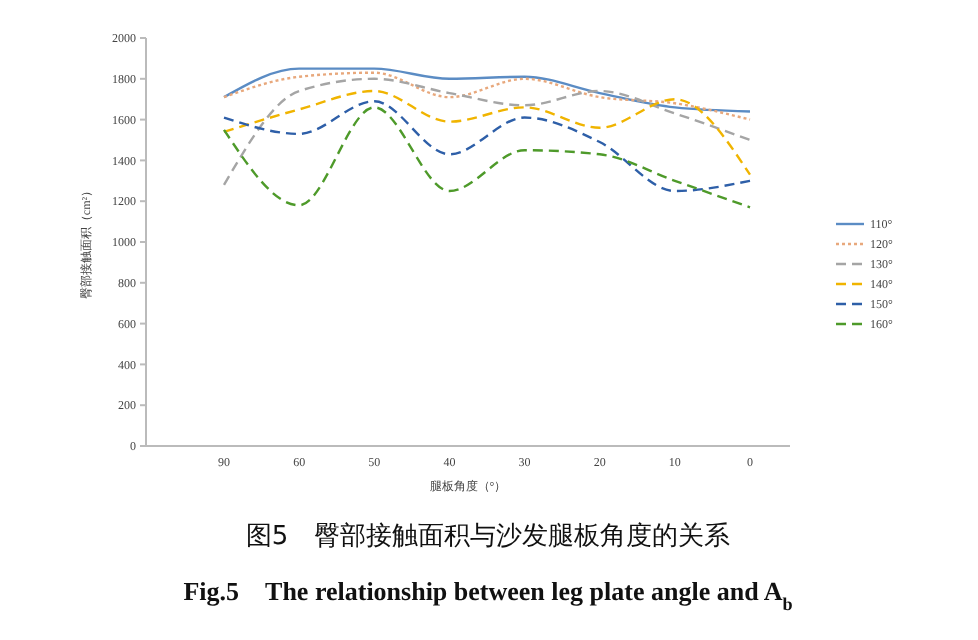 This screenshot has width=978, height=640. What do you see at coordinates (488, 595) in the screenshot?
I see `text: Fig.5 The relationship between leg plate angle and A$_{b}$` at bounding box center [488, 595].